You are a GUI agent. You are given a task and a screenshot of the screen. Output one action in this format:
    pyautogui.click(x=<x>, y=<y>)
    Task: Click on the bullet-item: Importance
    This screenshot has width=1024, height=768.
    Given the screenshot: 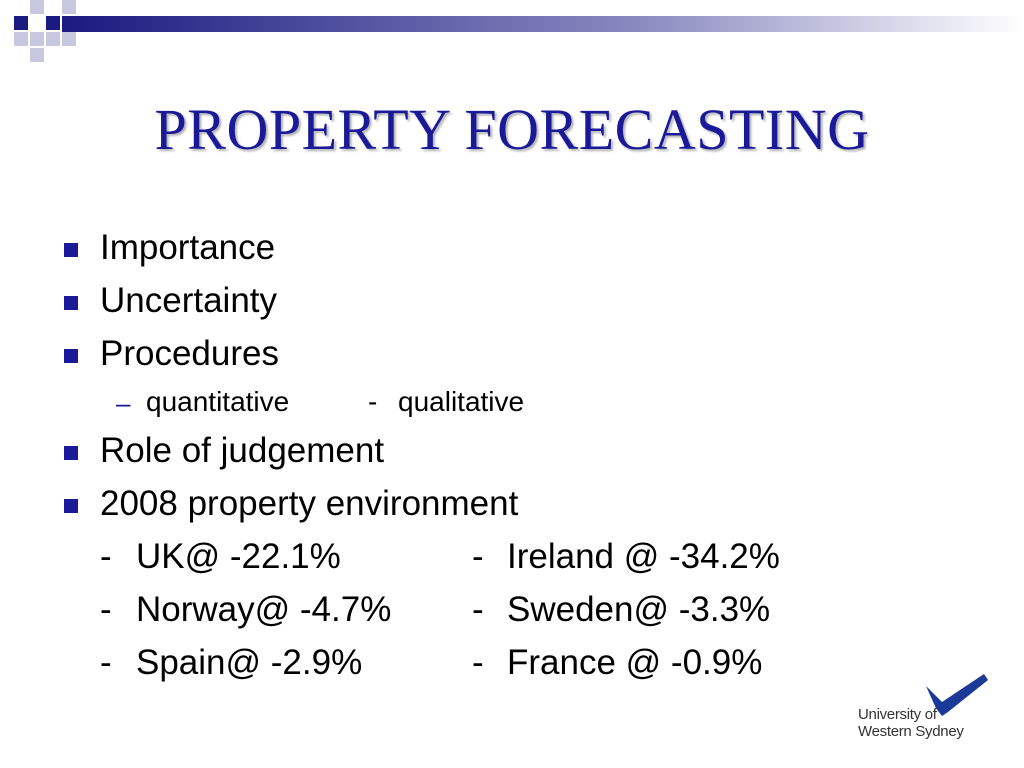 What is the action you would take?
    pyautogui.click(x=188, y=247)
    